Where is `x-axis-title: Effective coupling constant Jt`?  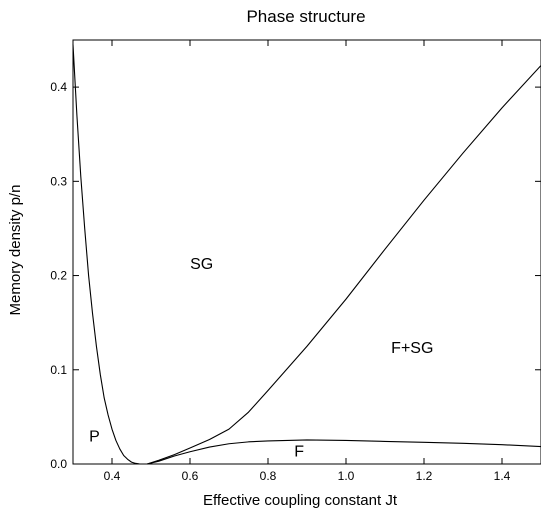
x-axis-title: Effective coupling constant Jt is located at coordinates (300, 500).